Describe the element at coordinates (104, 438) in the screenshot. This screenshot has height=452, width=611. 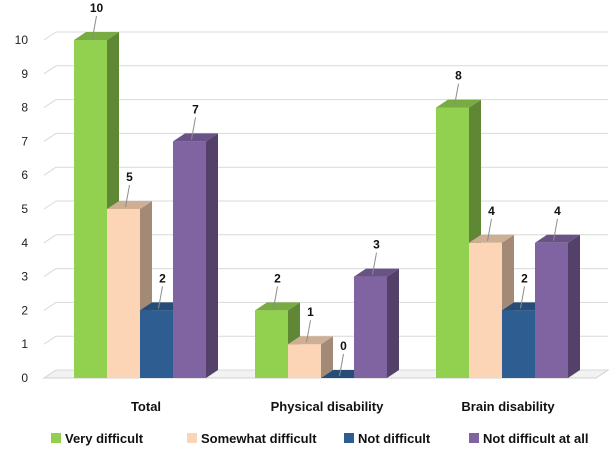
I see `legend-label: Very difficult` at that location.